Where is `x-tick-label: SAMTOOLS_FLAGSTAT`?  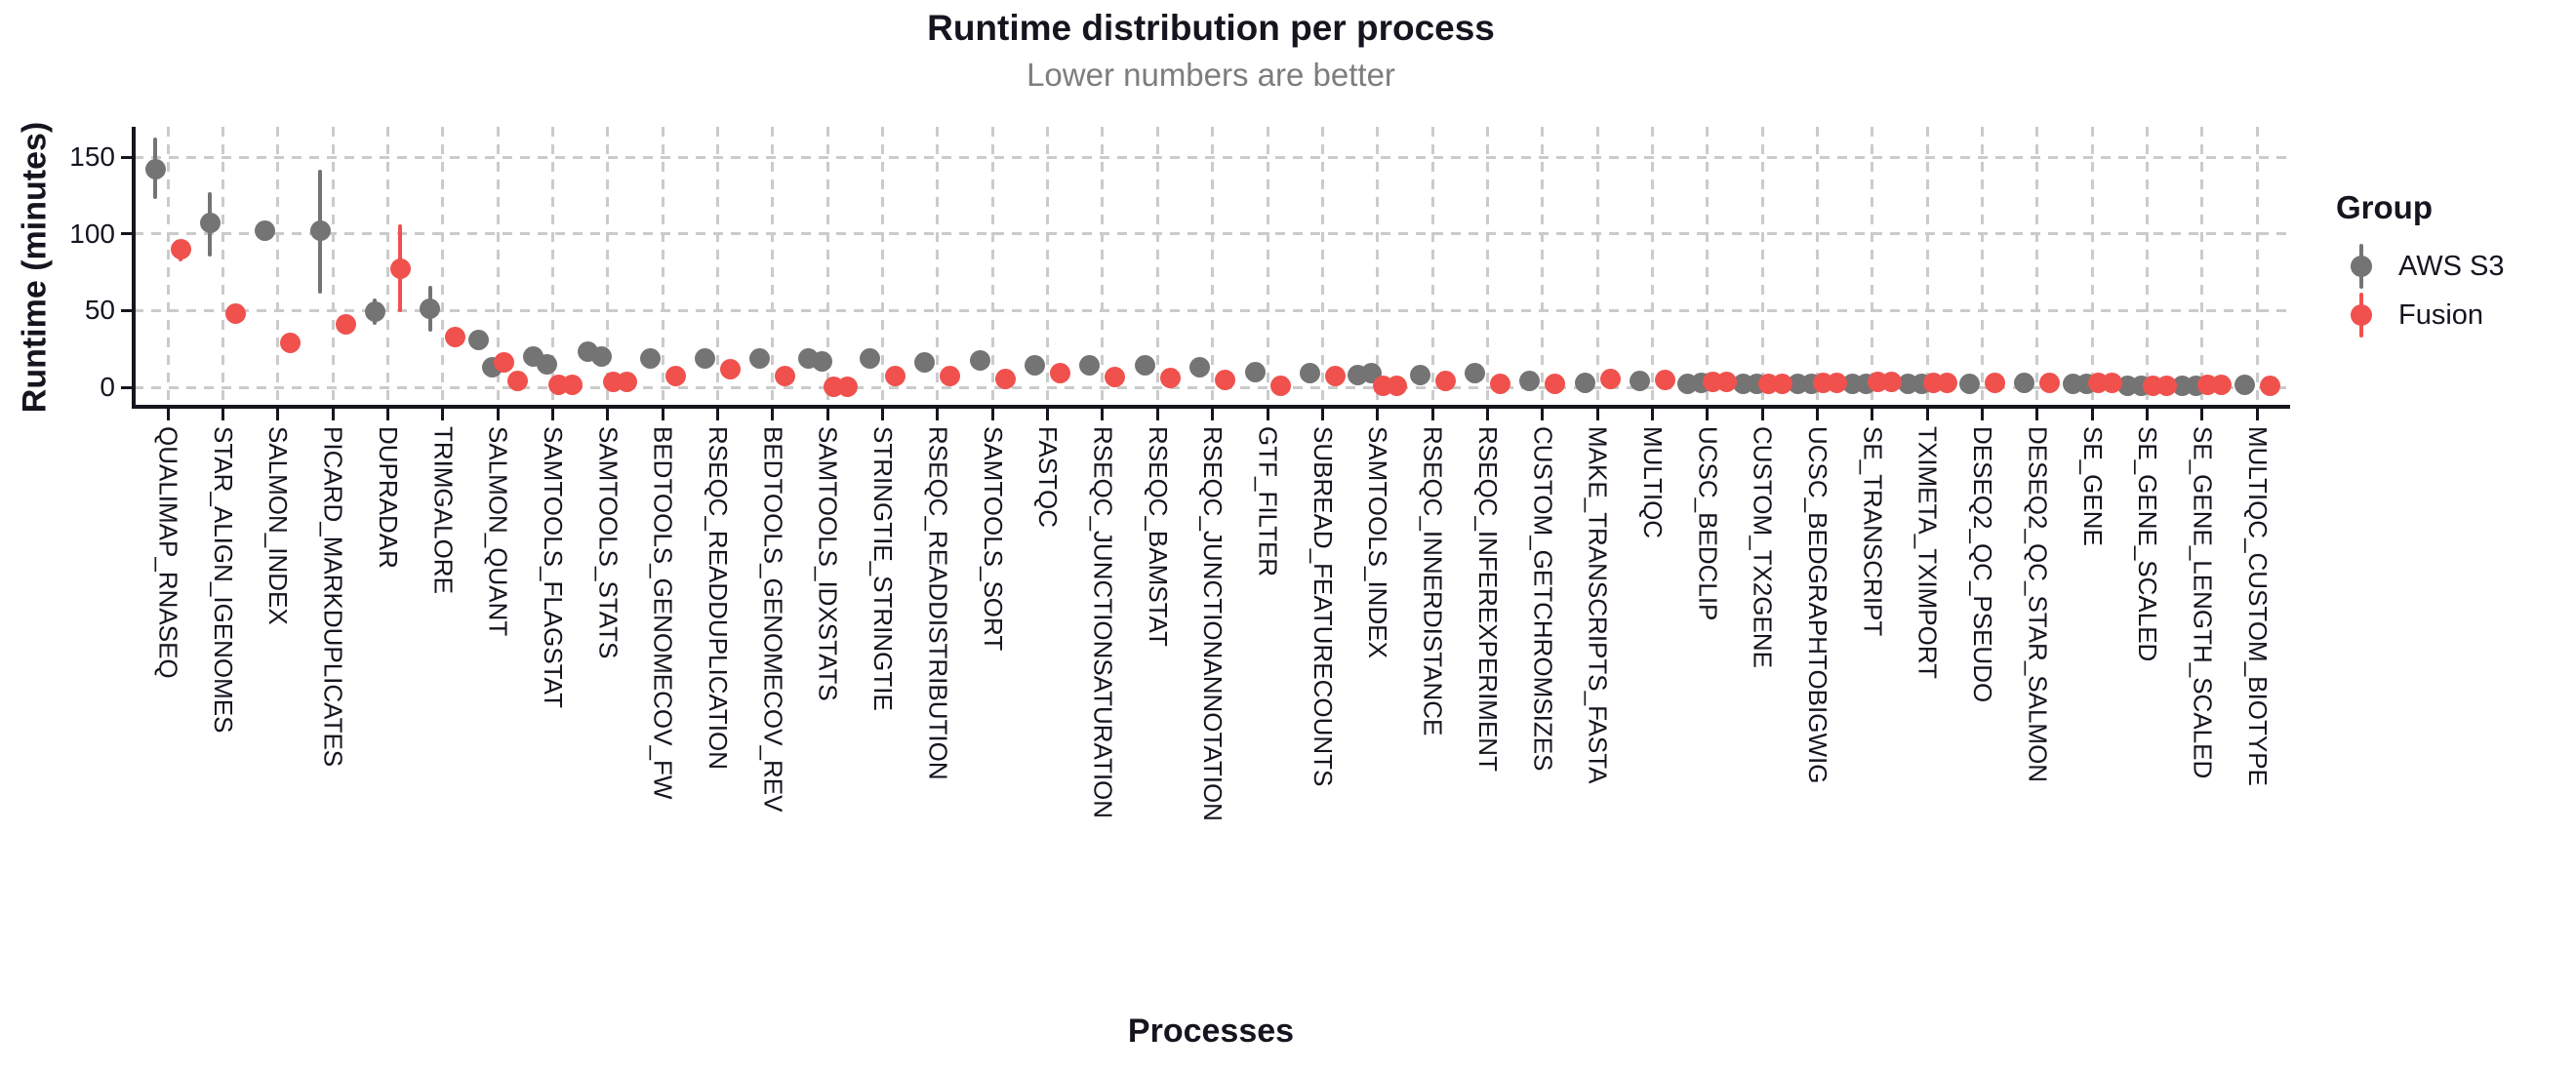 x-tick-label: SAMTOOLS_FLAGSTAT is located at coordinates (553, 567).